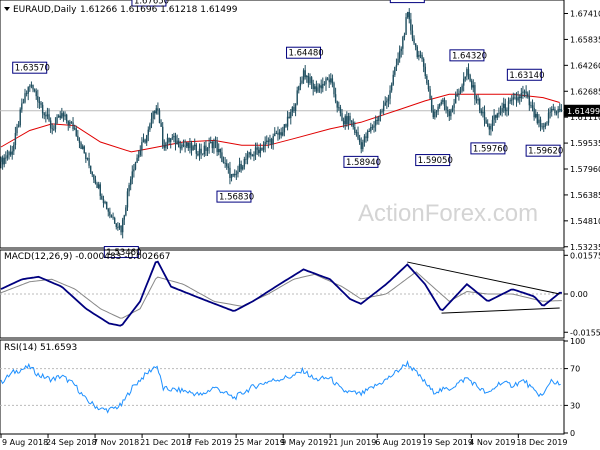 Image resolution: width=600 pixels, height=450 pixels. Describe the element at coordinates (490, 149) in the screenshot. I see `pivot-text: 1.59760` at that location.